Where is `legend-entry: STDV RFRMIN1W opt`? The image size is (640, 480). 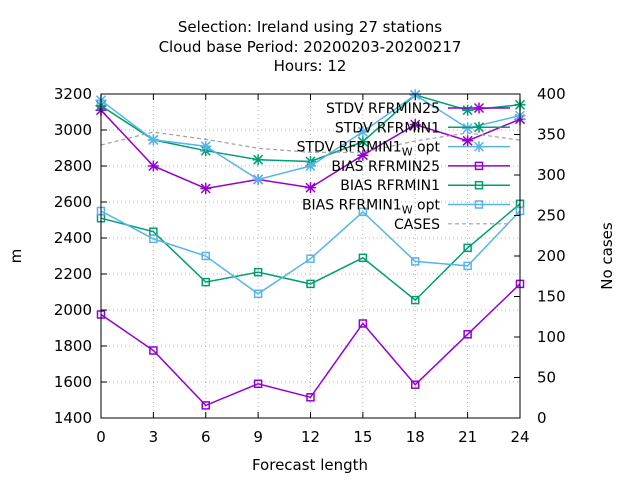 legend-entry: STDV RFRMIN1W opt is located at coordinates (403, 149).